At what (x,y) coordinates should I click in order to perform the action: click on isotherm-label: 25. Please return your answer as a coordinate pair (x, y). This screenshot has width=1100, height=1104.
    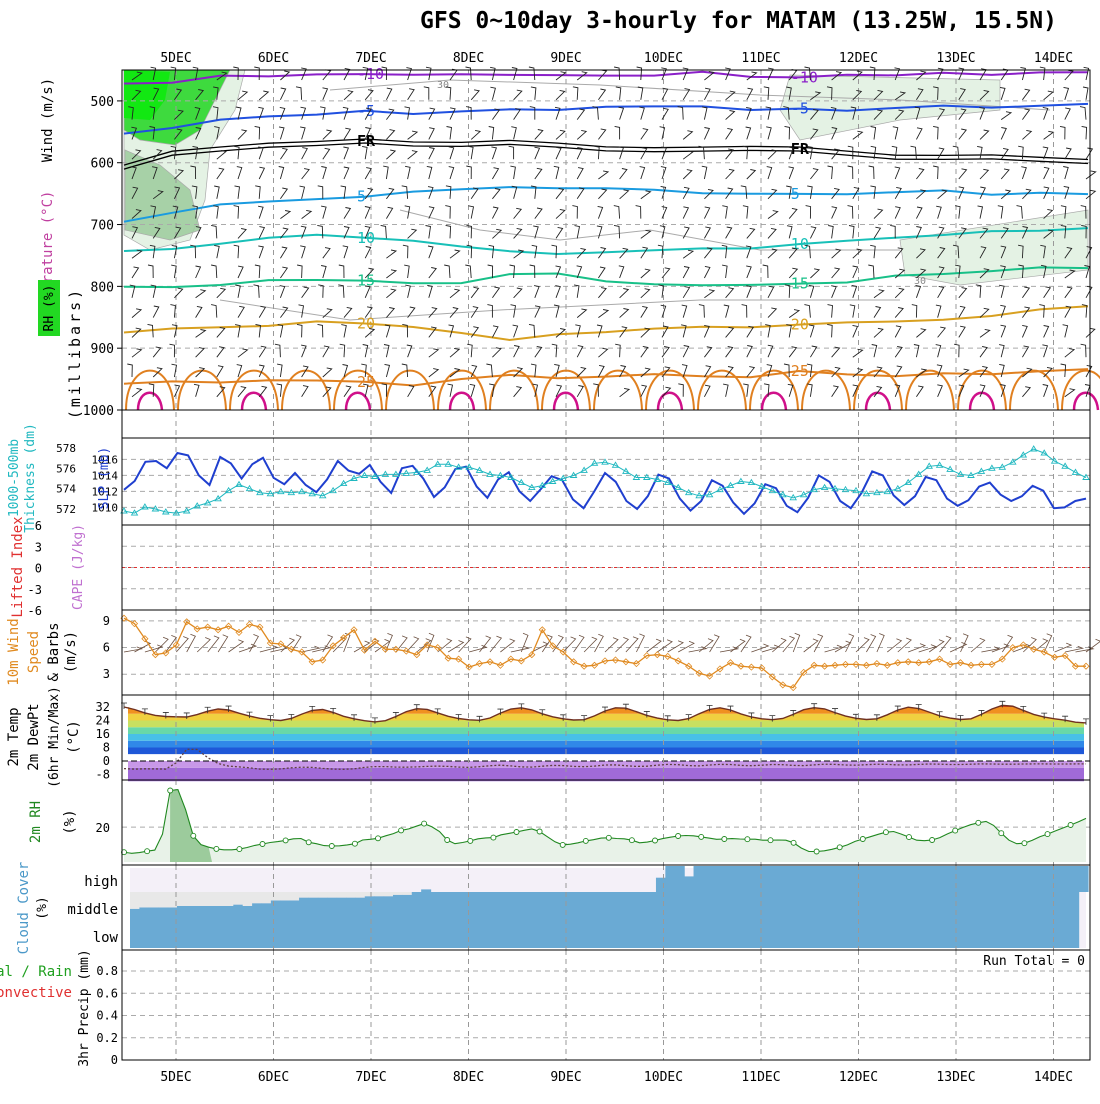
    Looking at the image, I should click on (800, 371).